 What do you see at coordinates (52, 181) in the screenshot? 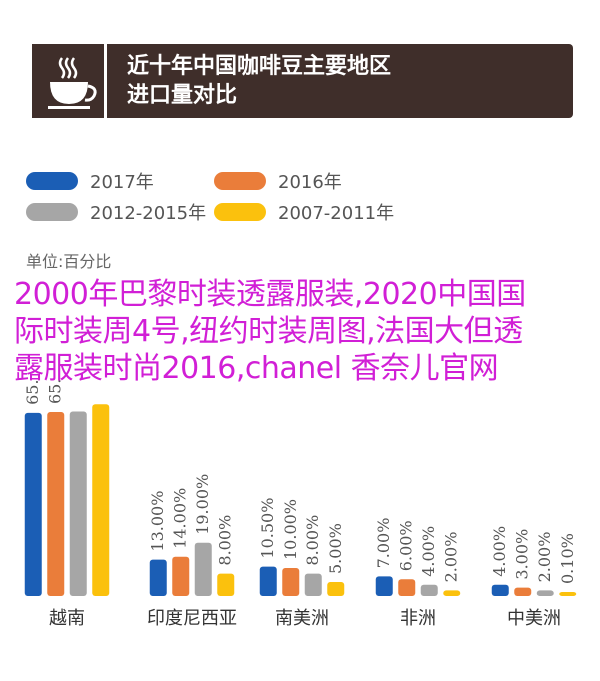
I see `legend-swatch-2017` at bounding box center [52, 181].